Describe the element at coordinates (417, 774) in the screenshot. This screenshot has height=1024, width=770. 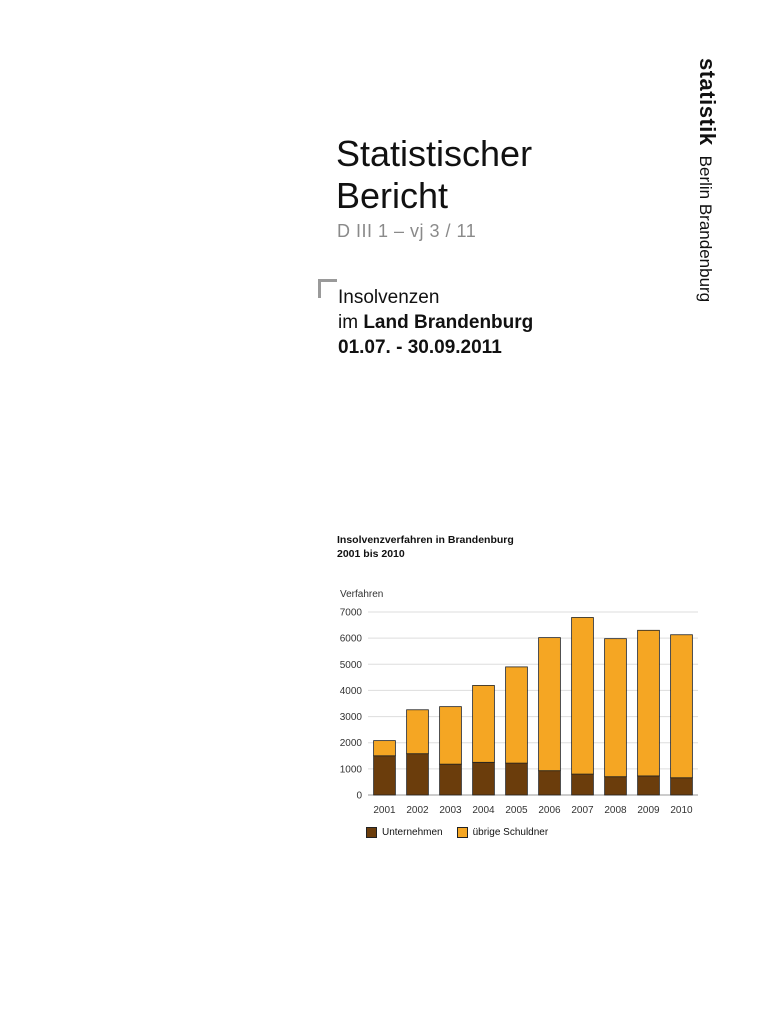
I see `bar-unternehmen-2002` at that location.